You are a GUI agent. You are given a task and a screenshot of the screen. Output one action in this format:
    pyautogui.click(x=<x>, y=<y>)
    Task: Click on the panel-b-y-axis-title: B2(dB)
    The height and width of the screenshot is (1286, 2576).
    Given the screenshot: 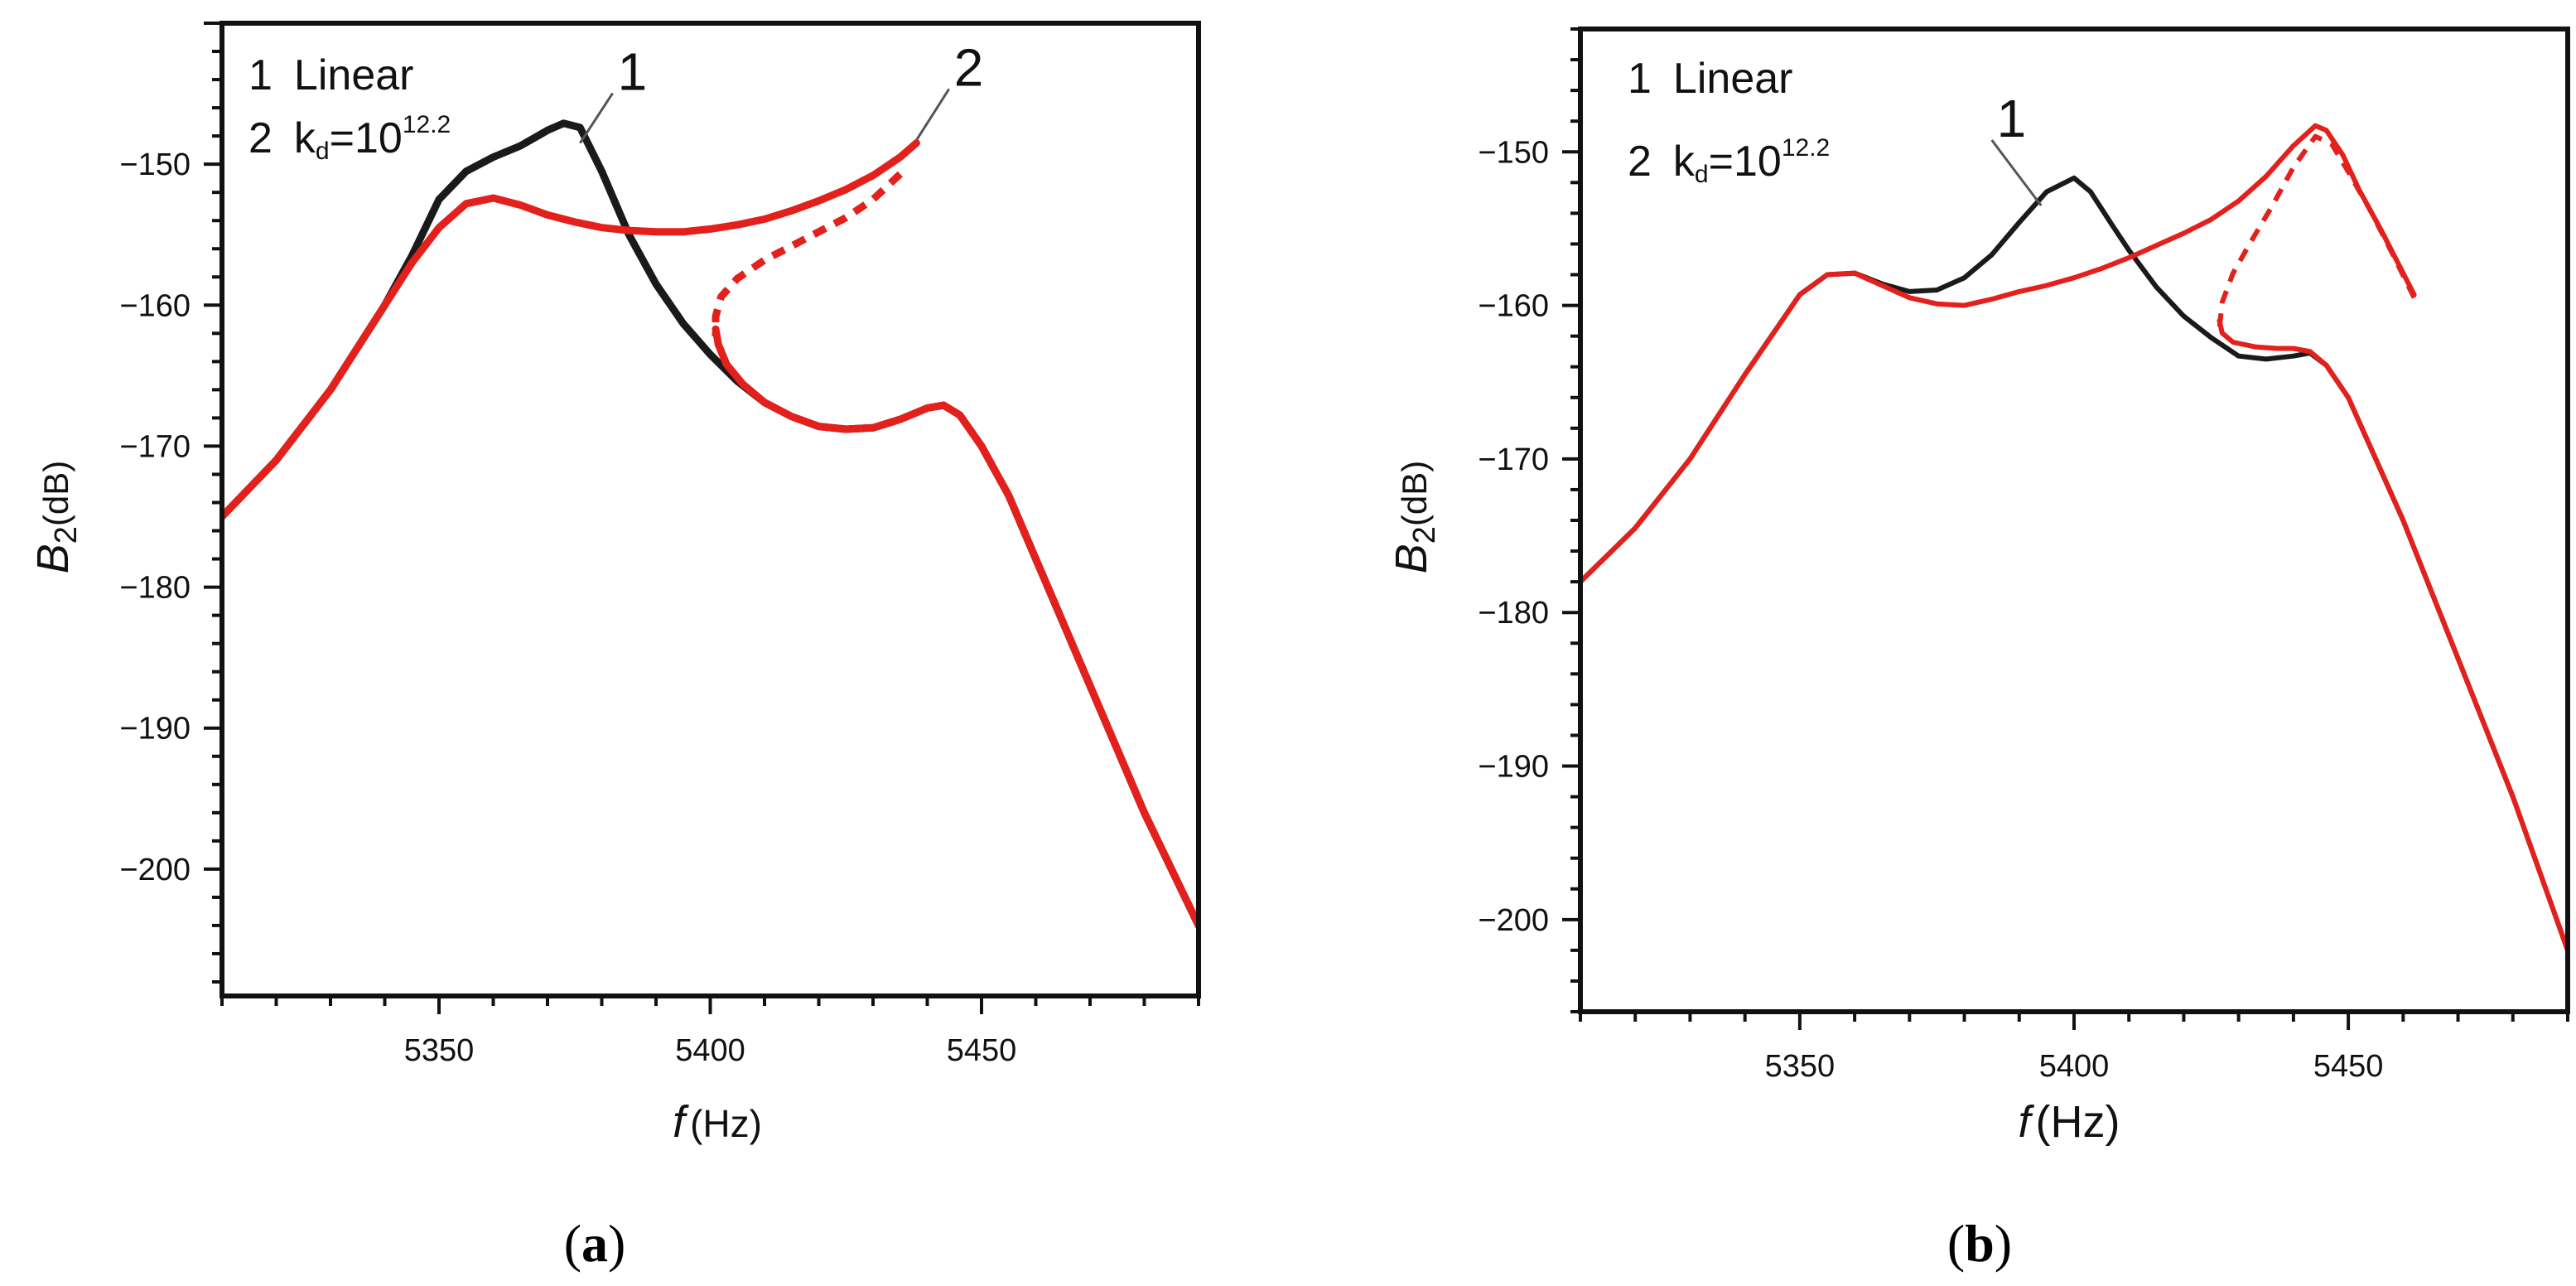 What is the action you would take?
    pyautogui.click(x=1414, y=517)
    